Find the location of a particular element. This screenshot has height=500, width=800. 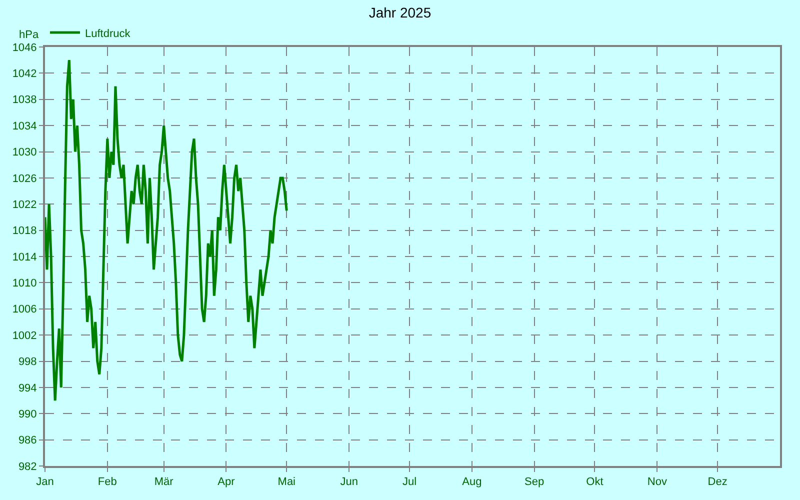

y-tick-label: 1042 is located at coordinates (24, 74).